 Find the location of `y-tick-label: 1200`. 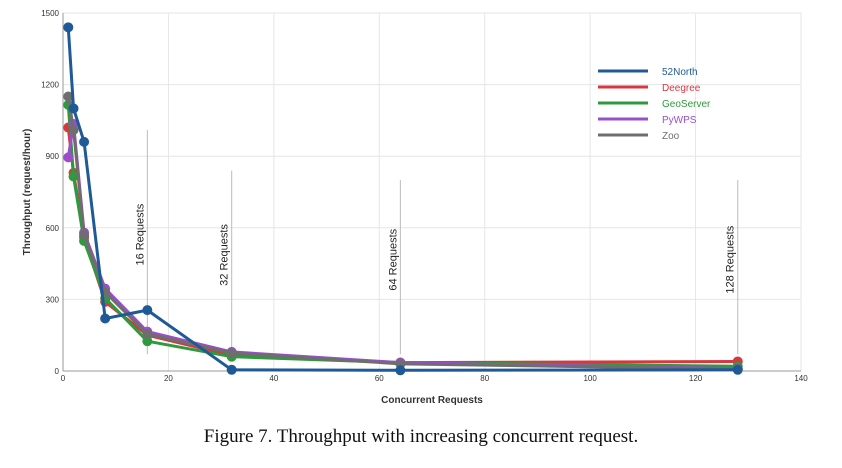

y-tick-label: 1200 is located at coordinates (50, 85).